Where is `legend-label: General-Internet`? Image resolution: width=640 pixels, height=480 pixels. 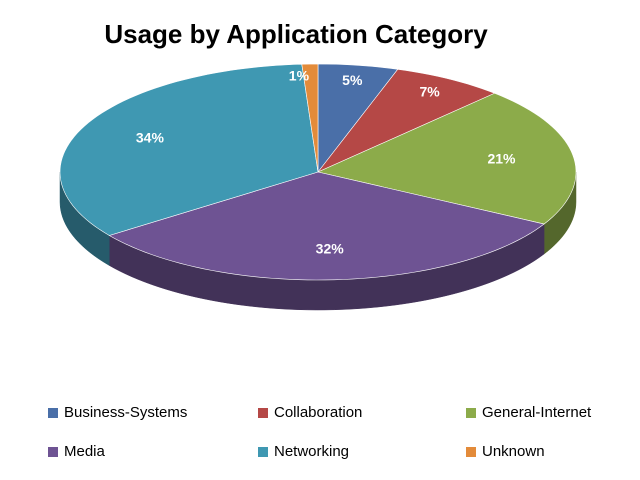
legend-label: General-Internet is located at coordinates (537, 412).